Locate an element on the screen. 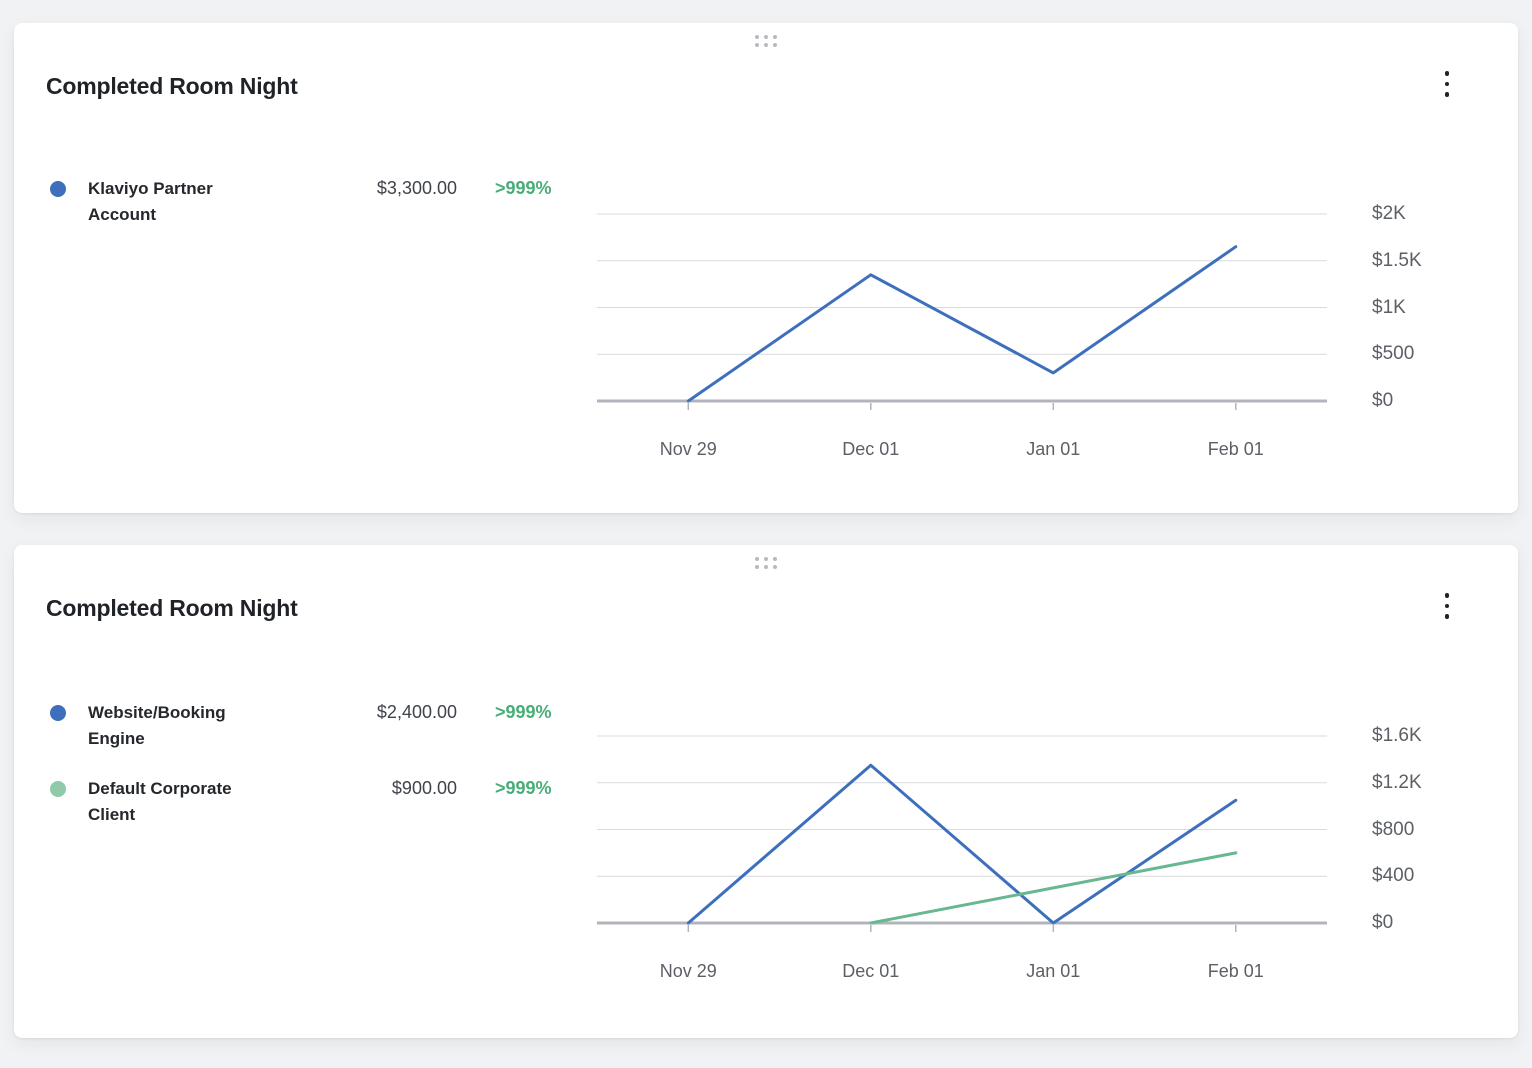  legend-item: Website/Booking Engine $2,400.00 >999% is located at coordinates (301, 726).